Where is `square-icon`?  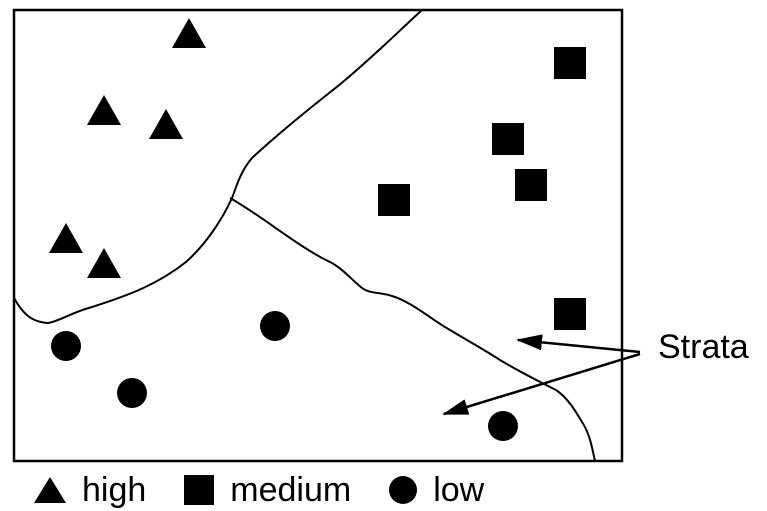 square-icon is located at coordinates (199, 490).